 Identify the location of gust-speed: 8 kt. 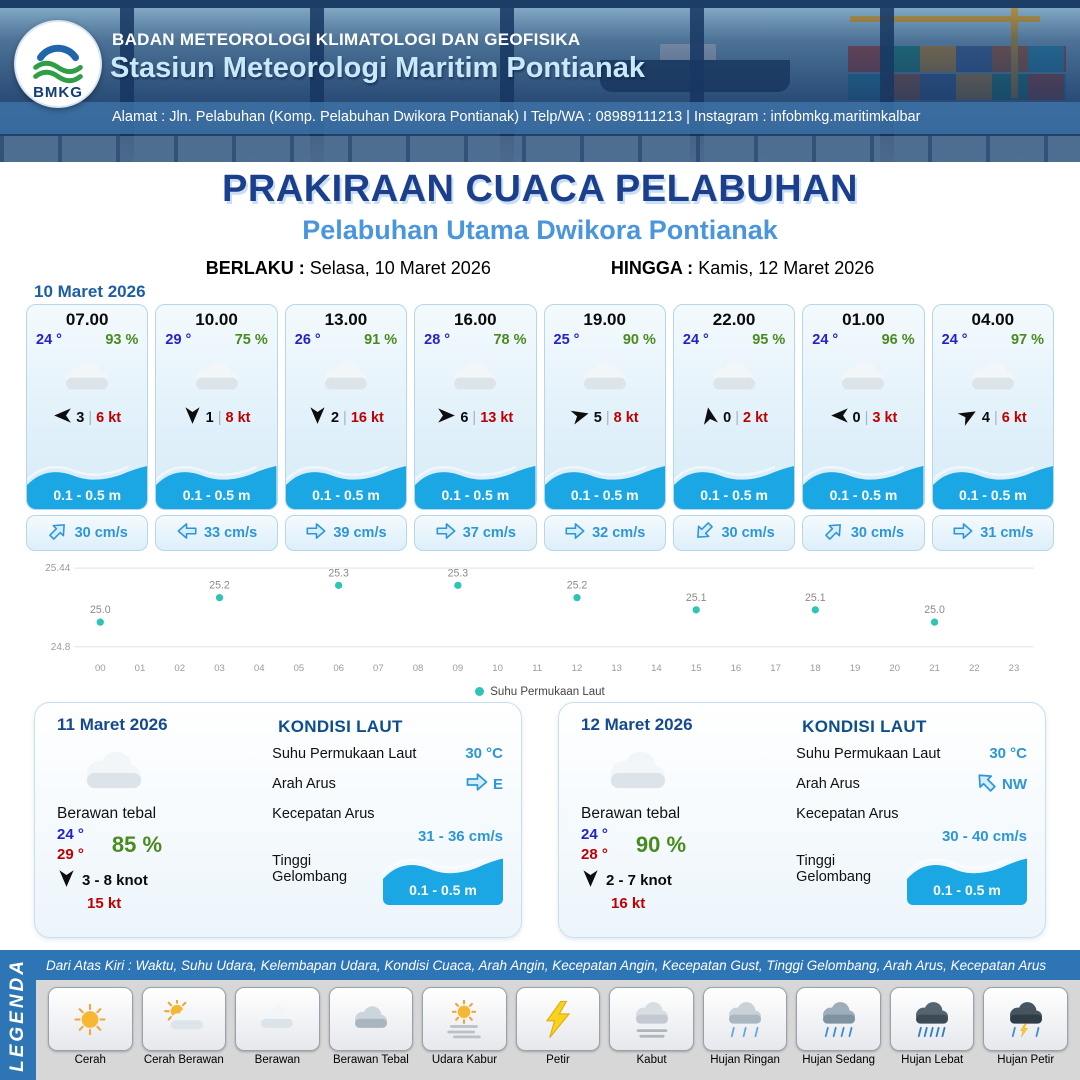
(238, 417).